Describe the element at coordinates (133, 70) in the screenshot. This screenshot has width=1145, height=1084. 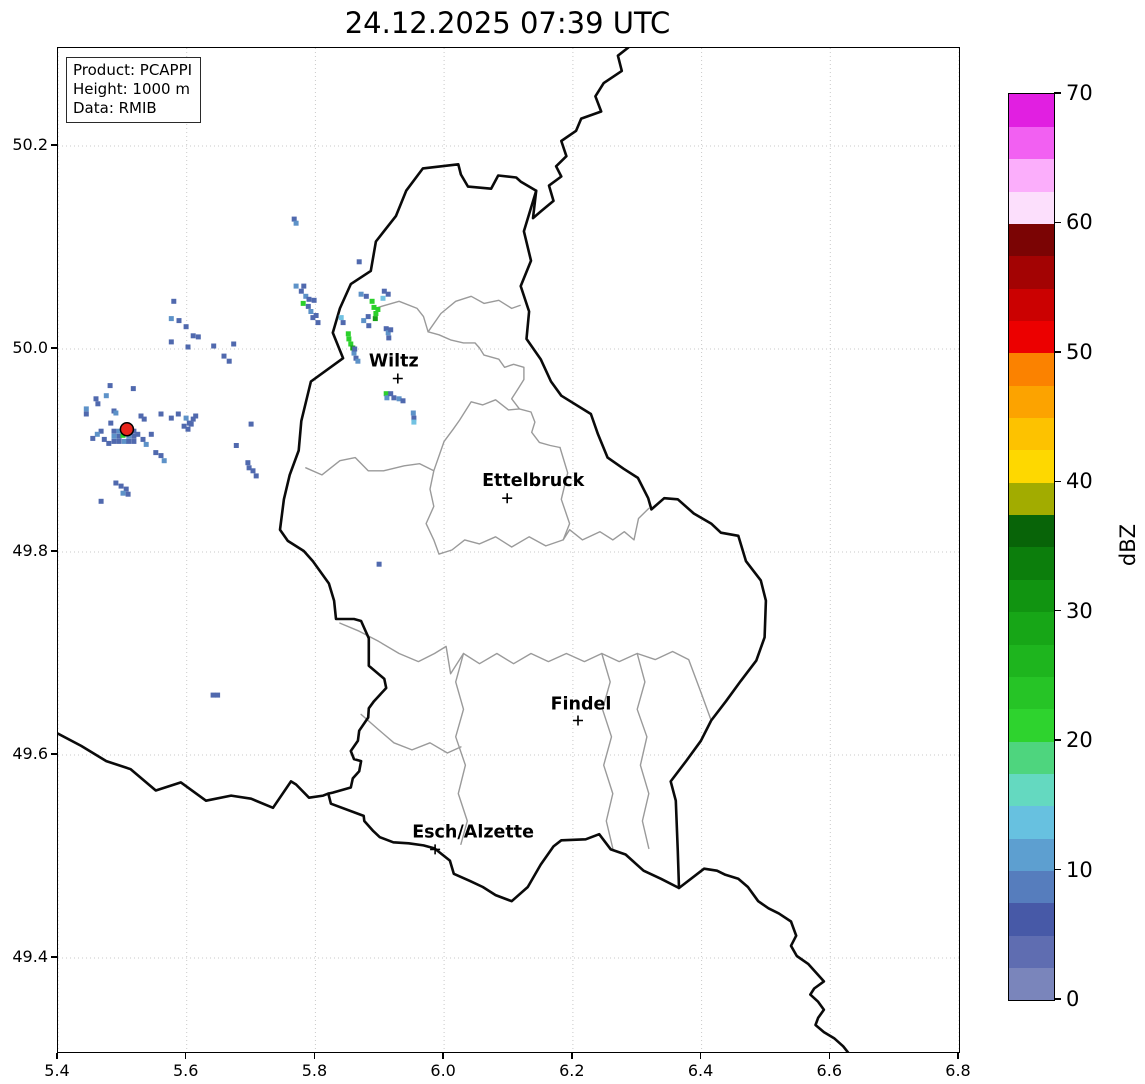
I see `product-info-line: Product: PCAPPI` at that location.